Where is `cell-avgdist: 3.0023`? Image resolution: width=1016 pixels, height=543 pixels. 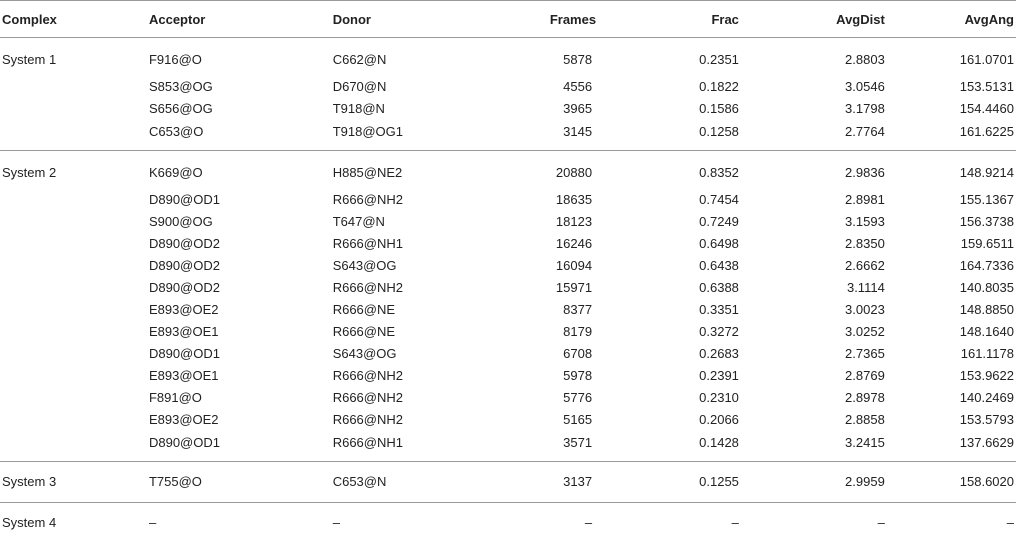 cell-avgdist: 3.0023 is located at coordinates (812, 310).